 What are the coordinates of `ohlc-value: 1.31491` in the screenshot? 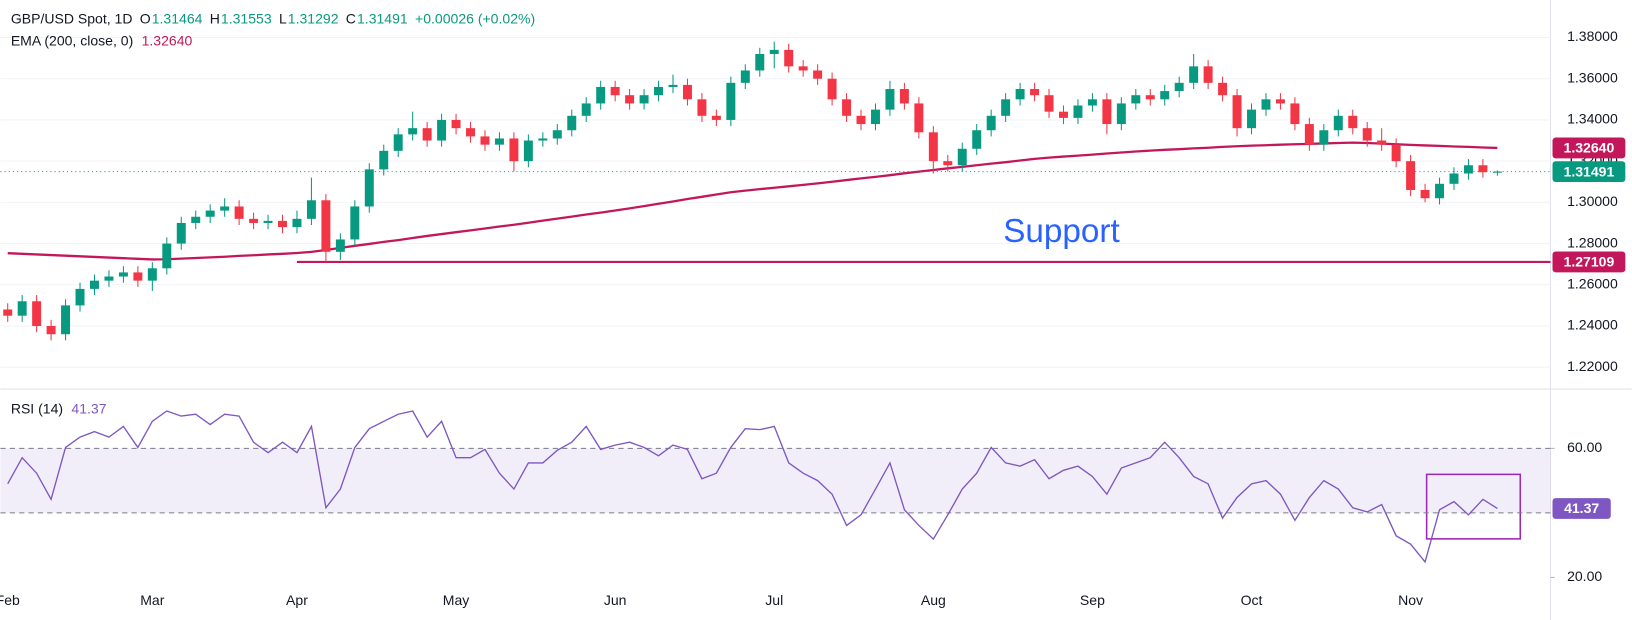 It's located at (382, 18).